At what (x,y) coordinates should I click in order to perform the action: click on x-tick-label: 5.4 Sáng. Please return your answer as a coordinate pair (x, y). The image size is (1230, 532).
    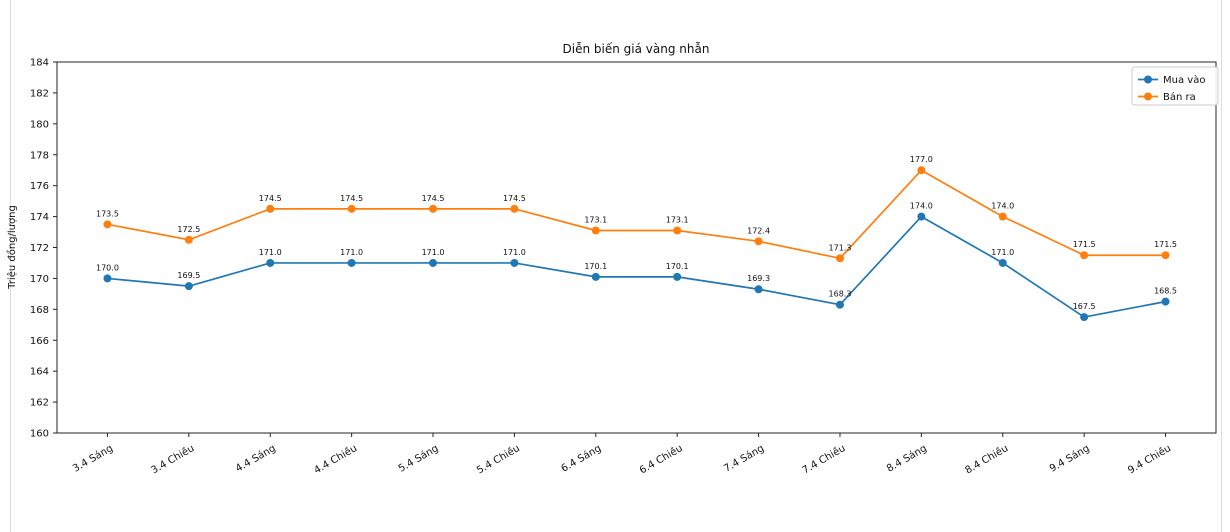
    Looking at the image, I should click on (418, 458).